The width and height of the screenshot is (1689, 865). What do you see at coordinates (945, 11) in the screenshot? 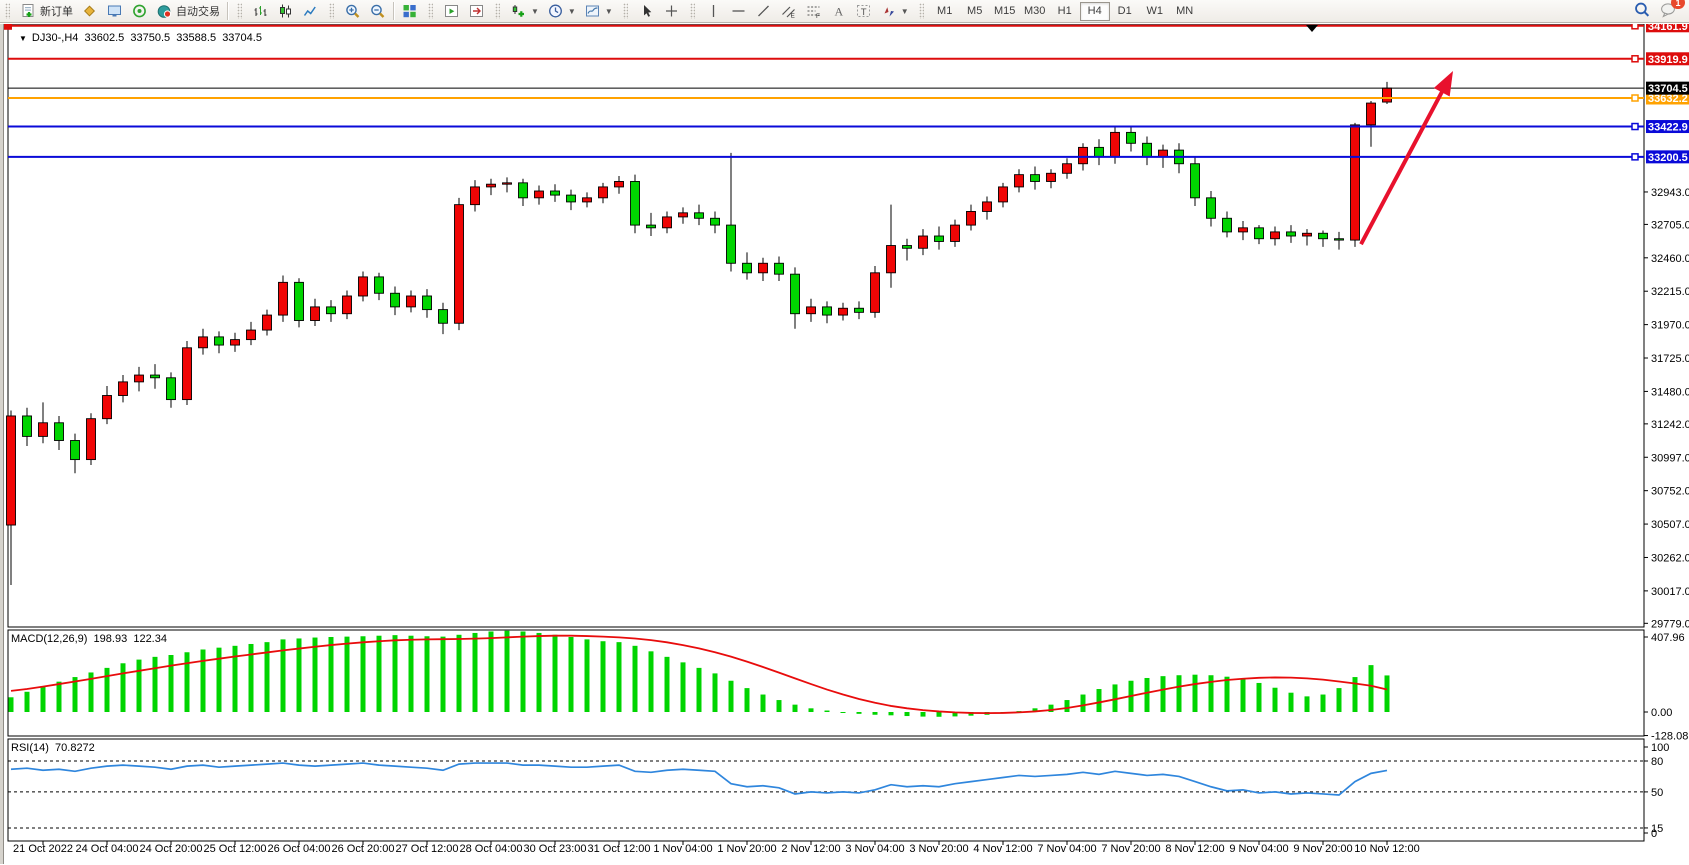
I see `timeframe-m1-button: M1` at bounding box center [945, 11].